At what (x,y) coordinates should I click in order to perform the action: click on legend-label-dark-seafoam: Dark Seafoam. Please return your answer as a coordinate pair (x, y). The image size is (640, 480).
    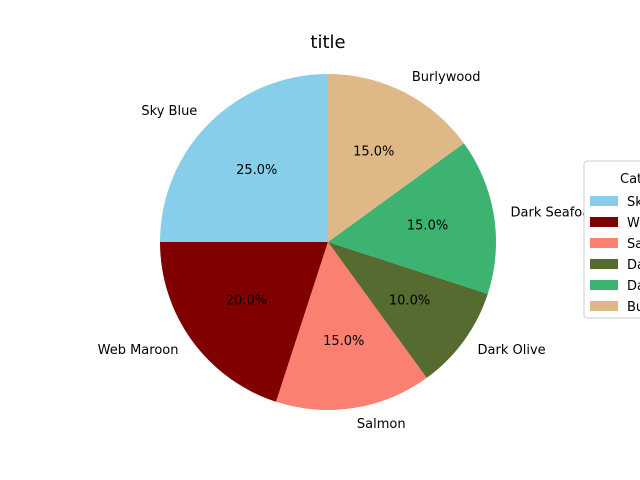
    Looking at the image, I should click on (633, 286).